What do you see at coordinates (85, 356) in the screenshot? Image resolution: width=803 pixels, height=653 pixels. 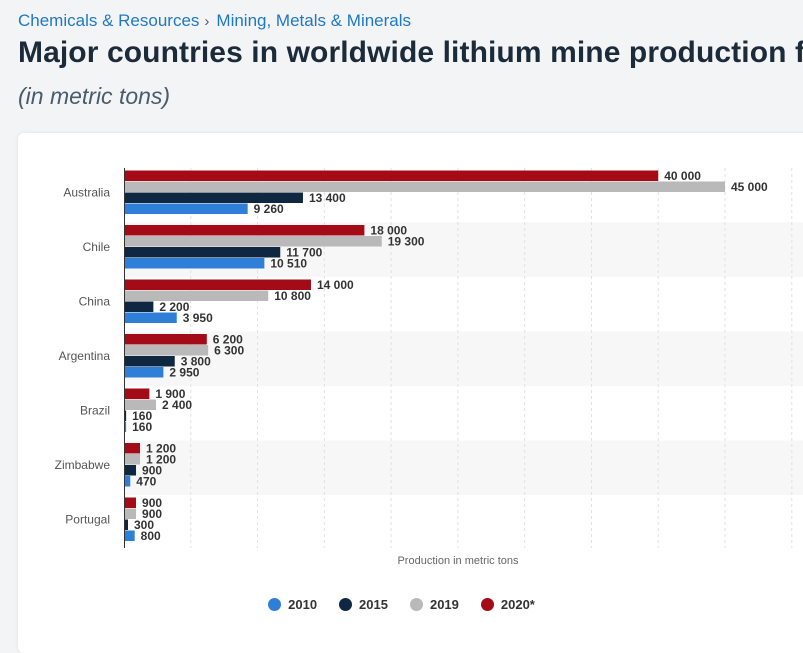 I see `category-label: Argentina` at bounding box center [85, 356].